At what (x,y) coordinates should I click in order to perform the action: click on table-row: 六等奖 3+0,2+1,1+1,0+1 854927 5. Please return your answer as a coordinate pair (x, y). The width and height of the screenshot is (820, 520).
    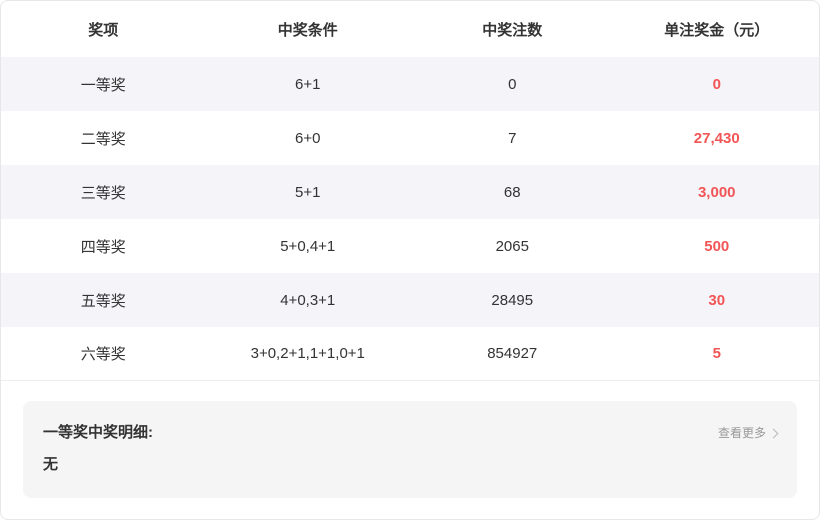
    Looking at the image, I should click on (410, 354).